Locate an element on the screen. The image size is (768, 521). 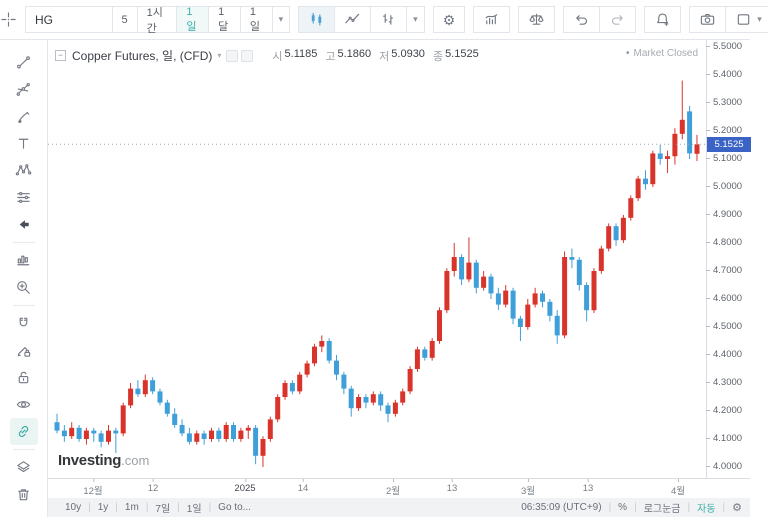
market-status: • Market Closed is located at coordinates (662, 53).